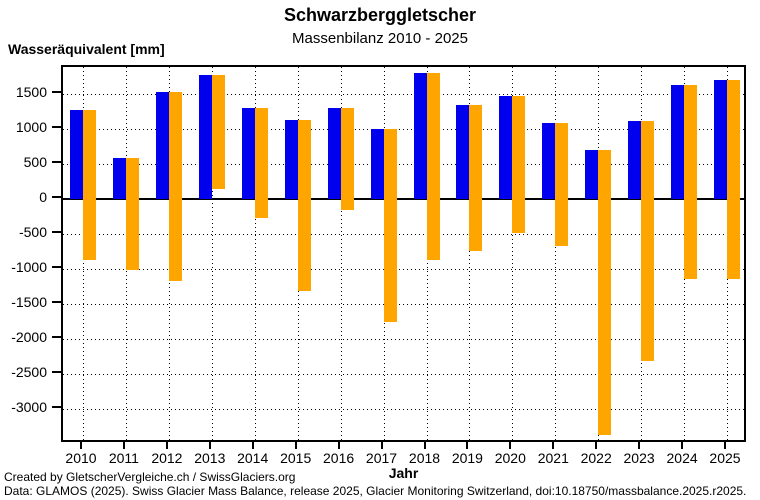 Image resolution: width=760 pixels, height=500 pixels. What do you see at coordinates (291, 159) in the screenshot?
I see `bar-winter-2015` at bounding box center [291, 159].